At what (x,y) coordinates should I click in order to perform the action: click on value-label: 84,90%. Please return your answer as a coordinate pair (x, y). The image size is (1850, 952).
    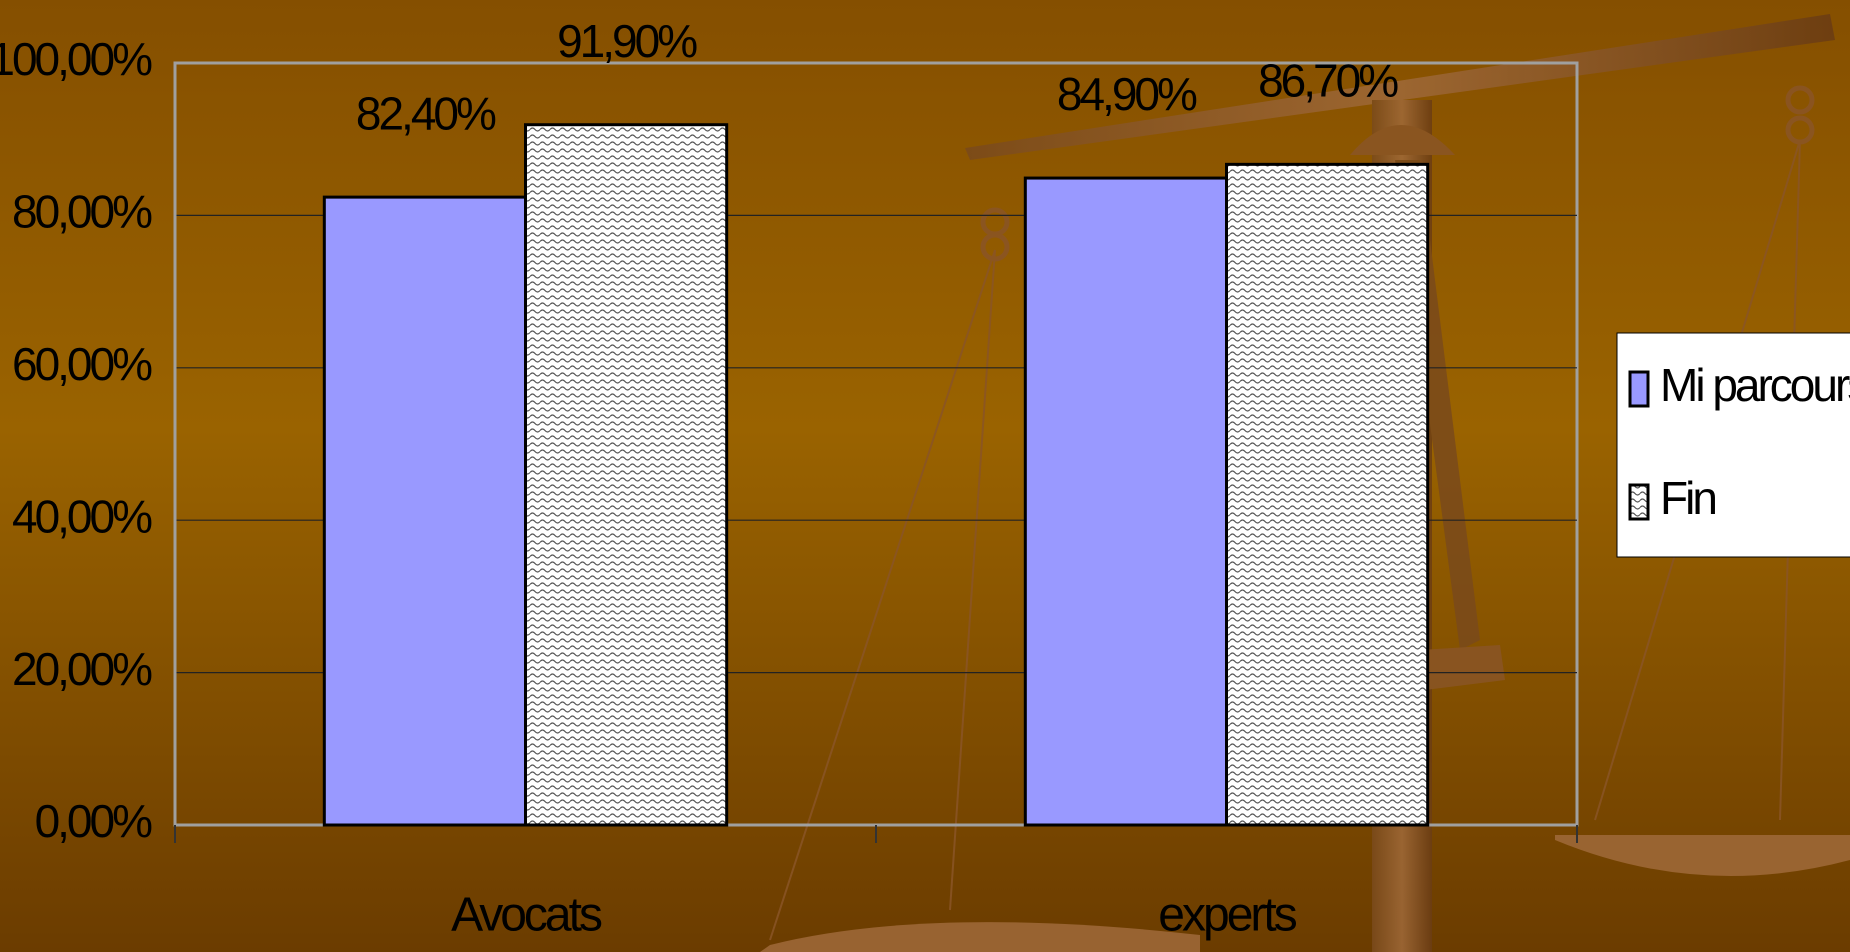
    Looking at the image, I should click on (1127, 94).